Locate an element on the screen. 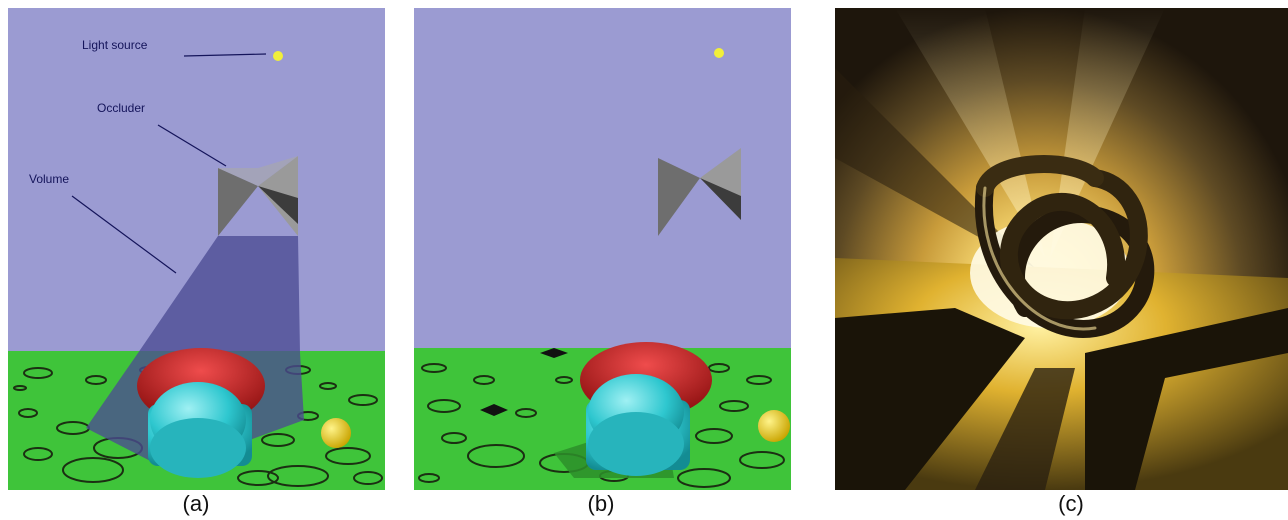 The width and height of the screenshot is (1288, 520). small-shadow is located at coordinates (554, 353).